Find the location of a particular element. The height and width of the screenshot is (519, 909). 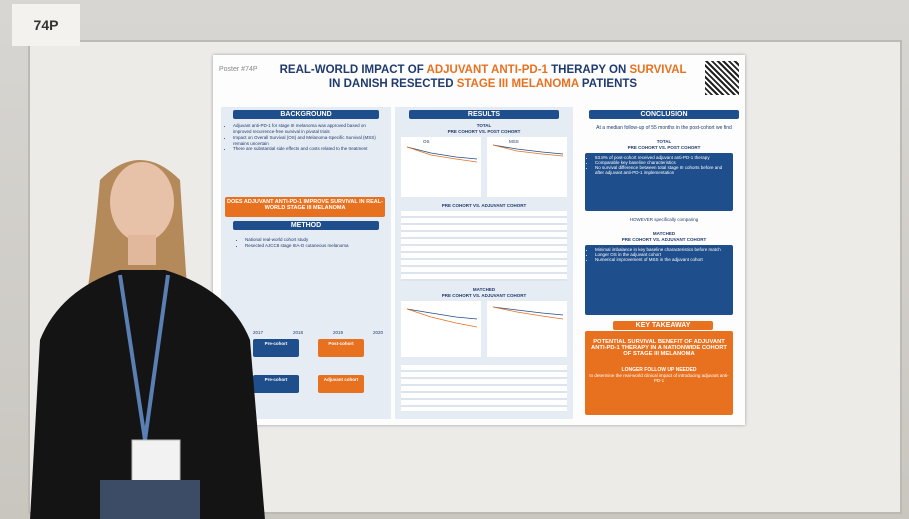

takeaway-follow-up: LONGER FOLLOW UP NEEDED is located at coordinates (659, 370).